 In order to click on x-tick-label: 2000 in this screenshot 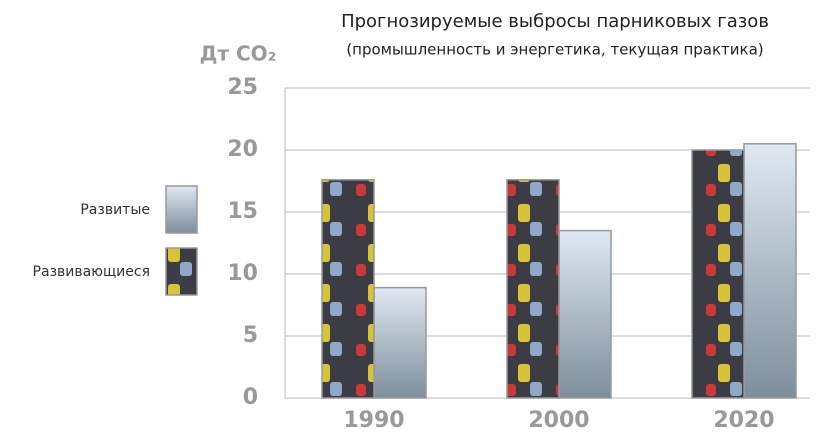, I will do `click(558, 420)`.